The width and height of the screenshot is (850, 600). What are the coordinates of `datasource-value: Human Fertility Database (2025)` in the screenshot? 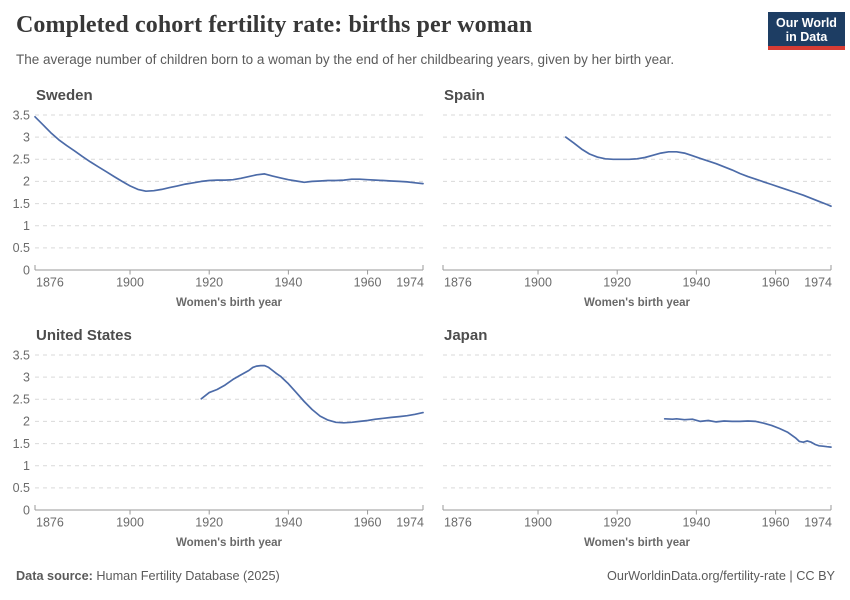 It's located at (186, 576).